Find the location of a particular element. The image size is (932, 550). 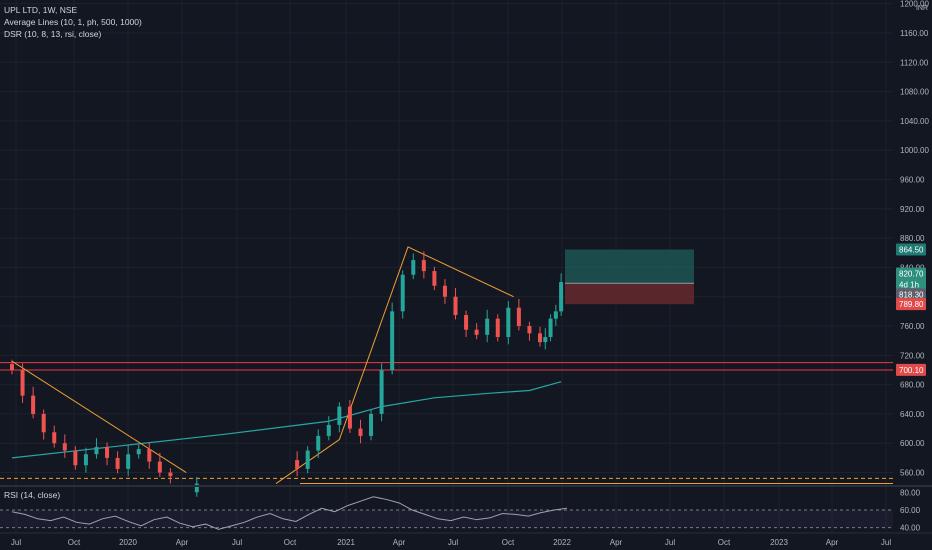

price-tag-countdown-bg is located at coordinates (911, 284).